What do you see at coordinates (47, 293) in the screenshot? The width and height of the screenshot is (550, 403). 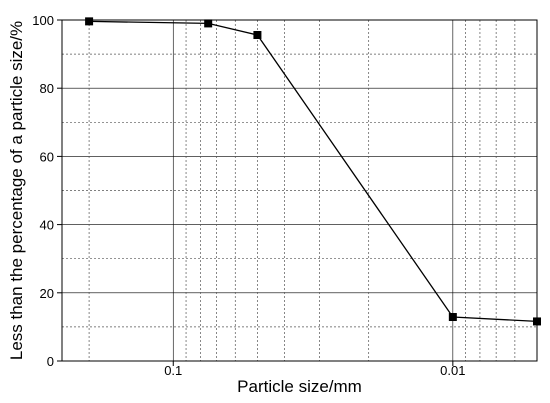 I see `y-tick-label: 20` at bounding box center [47, 293].